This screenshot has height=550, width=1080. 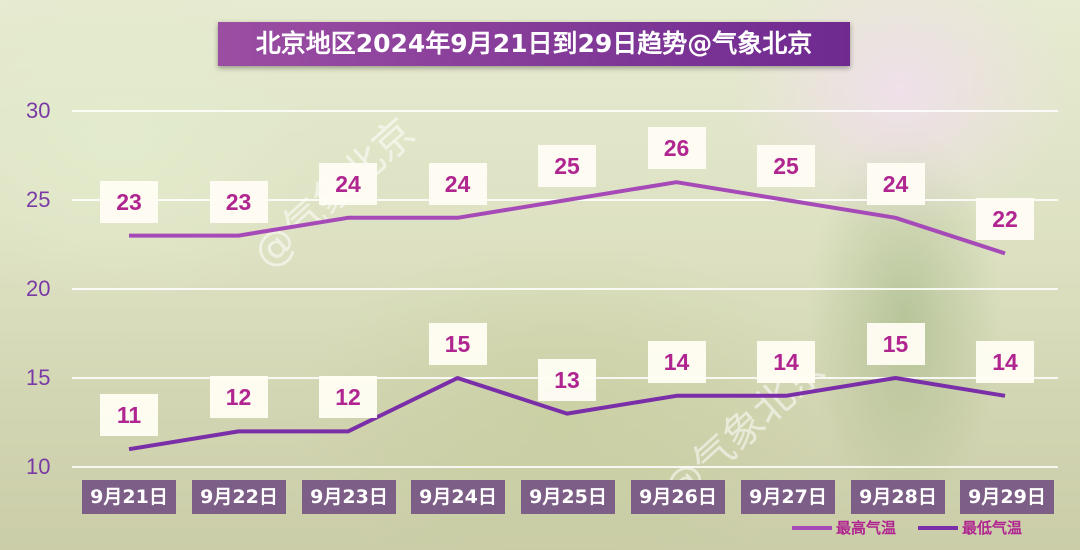 What do you see at coordinates (678, 497) in the screenshot?
I see `x-tick-label: 9月26日` at bounding box center [678, 497].